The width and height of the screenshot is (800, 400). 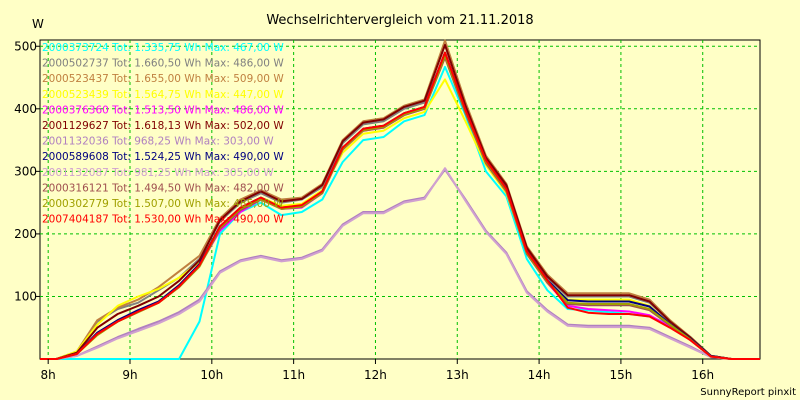 What do you see at coordinates (25, 46) in the screenshot?
I see `y-tick-label: 500` at bounding box center [25, 46].